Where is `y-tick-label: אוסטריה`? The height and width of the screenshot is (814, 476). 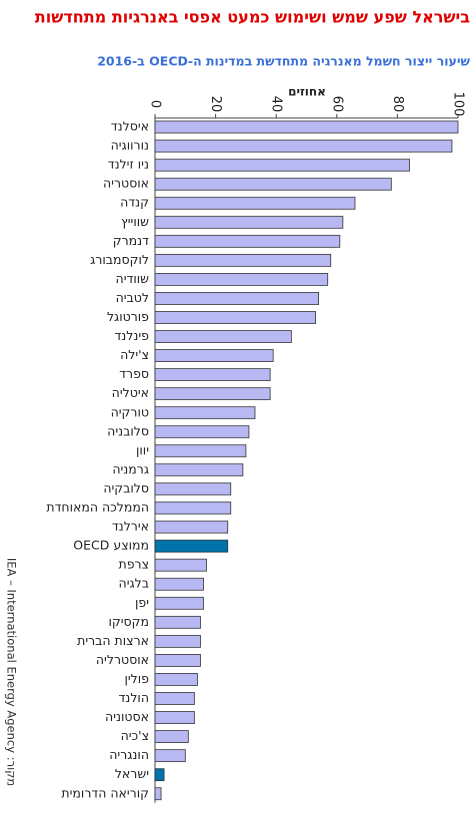 y-tick-label: אוסטריה is located at coordinates (126, 183).